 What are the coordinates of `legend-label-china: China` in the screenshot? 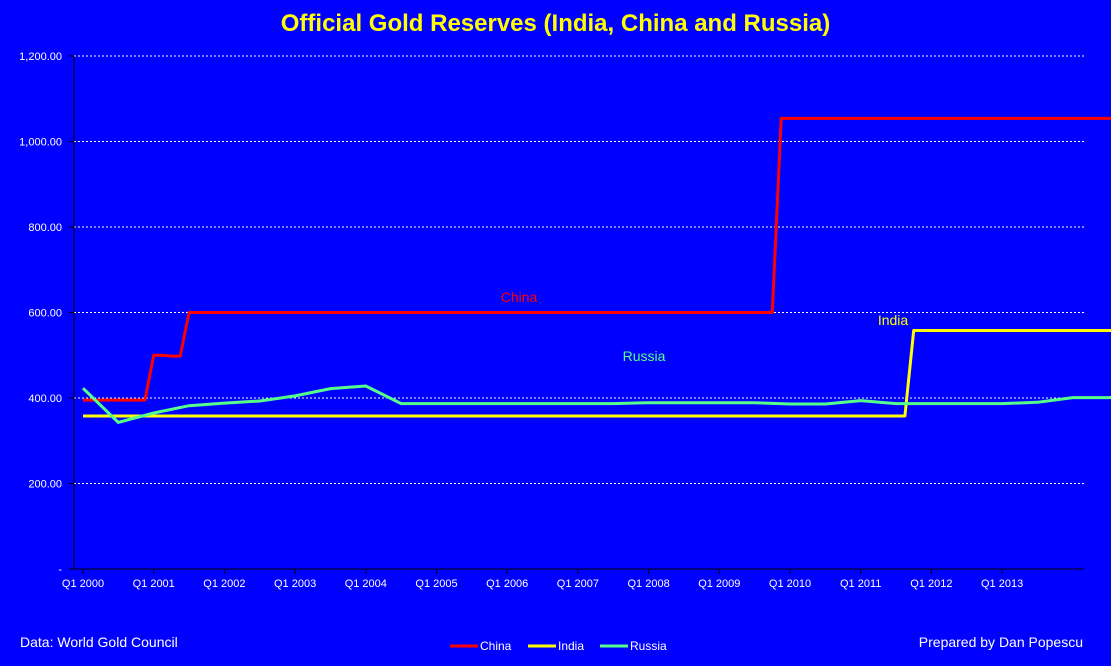 It's located at (496, 646).